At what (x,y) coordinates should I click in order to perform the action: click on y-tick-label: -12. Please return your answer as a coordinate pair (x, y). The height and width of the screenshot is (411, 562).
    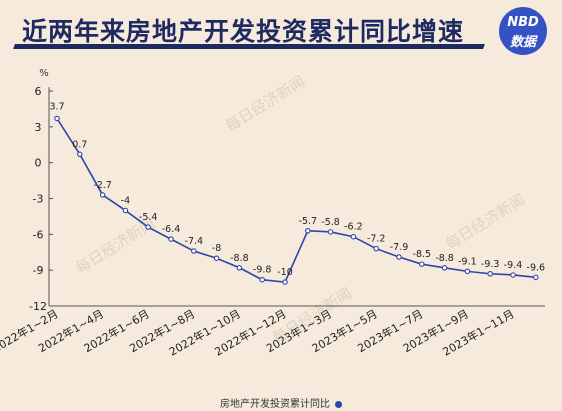
    Looking at the image, I should click on (38, 306).